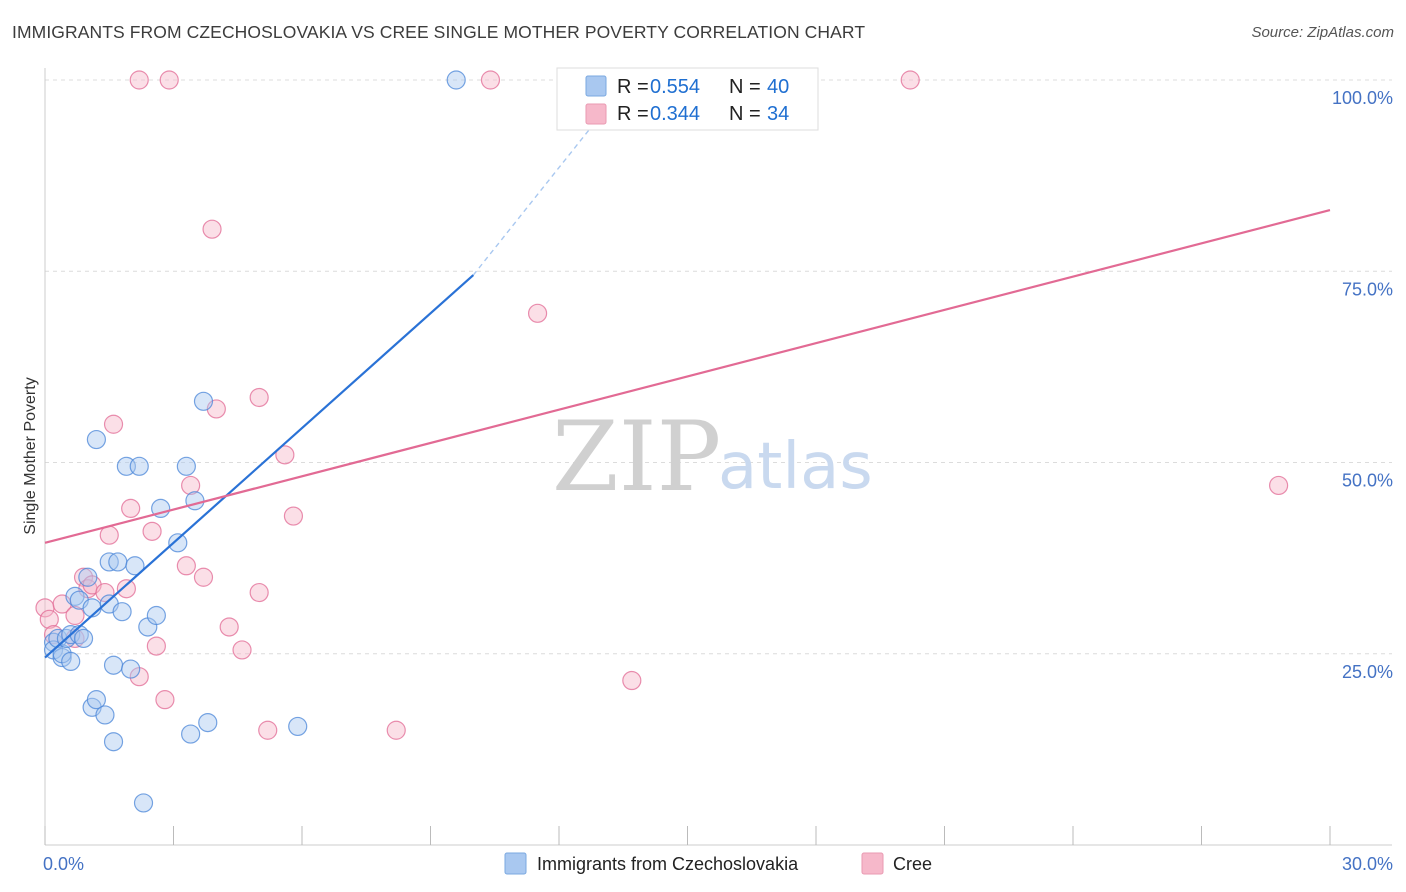  I want to click on legend-r-value-1: 0.554, so click(675, 87).